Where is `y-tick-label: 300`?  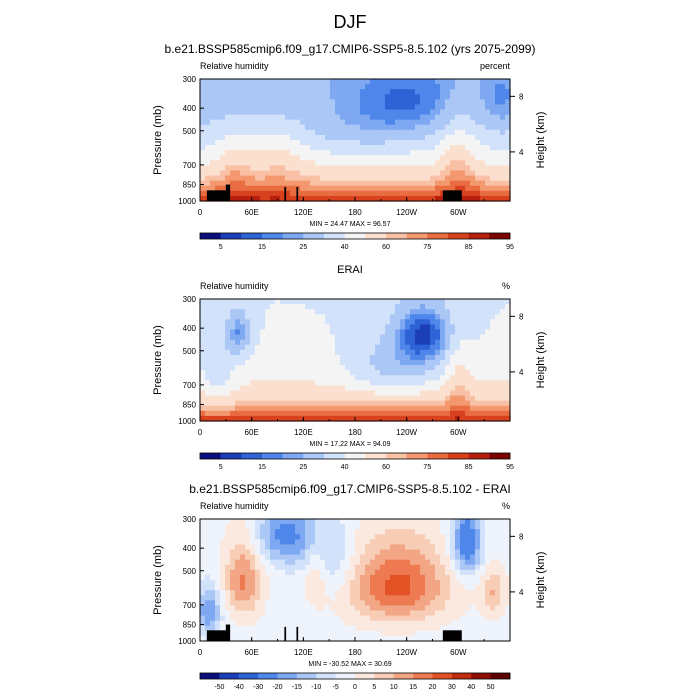
y-tick-label: 300 is located at coordinates (190, 299).